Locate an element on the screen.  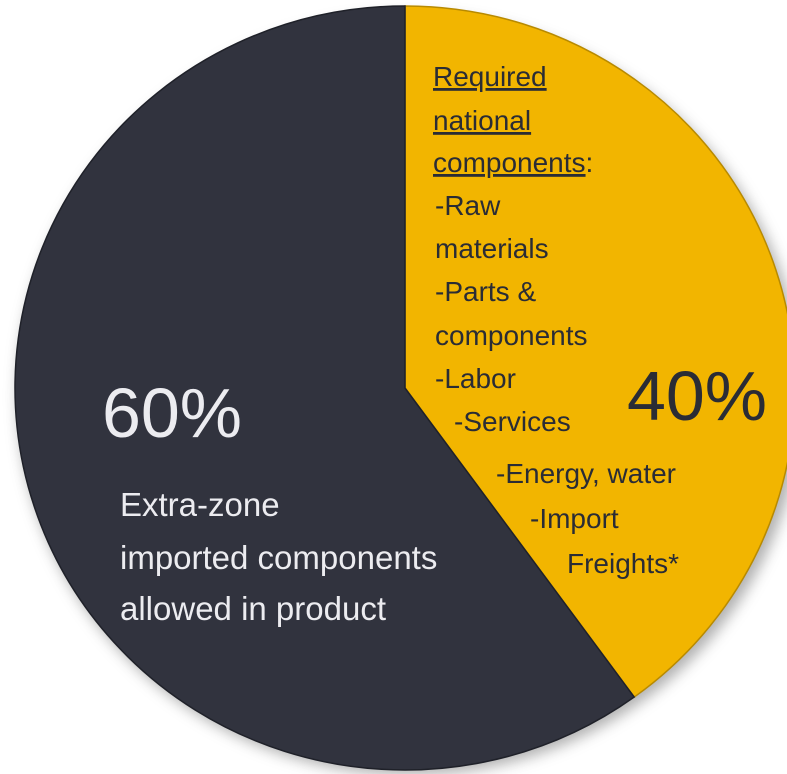
slice-extra-description-line-1: Extra-zone is located at coordinates (200, 504).